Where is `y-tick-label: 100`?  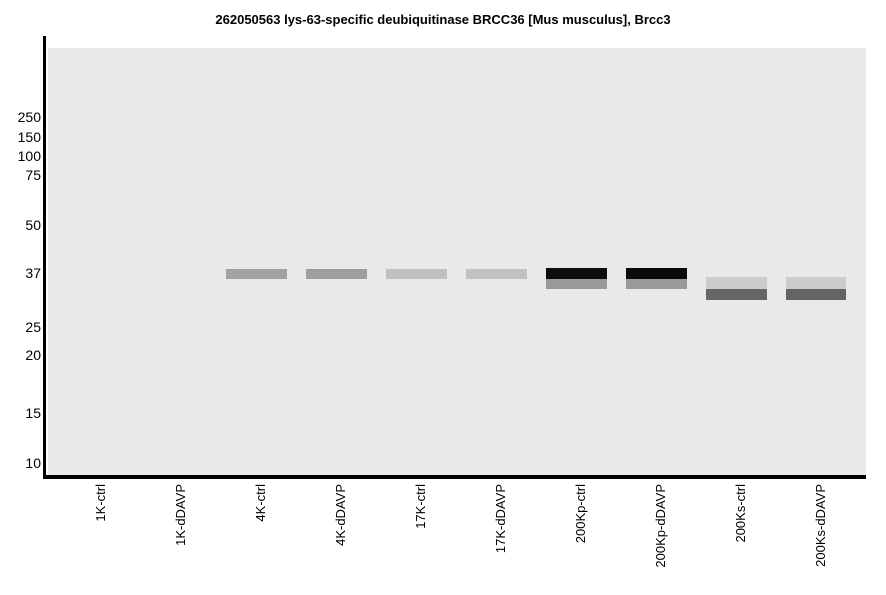 y-tick-label: 100 is located at coordinates (29, 156).